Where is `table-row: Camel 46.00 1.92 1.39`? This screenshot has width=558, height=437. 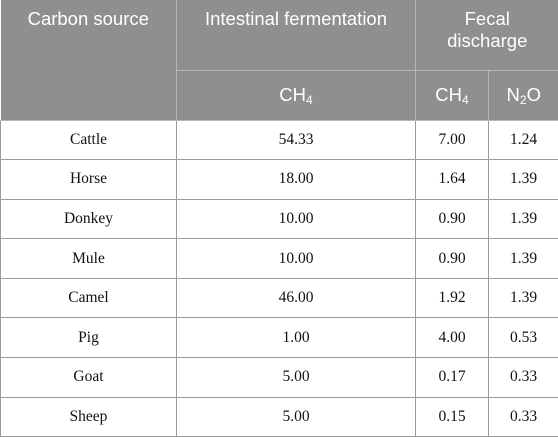
table-row: Camel 46.00 1.92 1.39 is located at coordinates (279, 298).